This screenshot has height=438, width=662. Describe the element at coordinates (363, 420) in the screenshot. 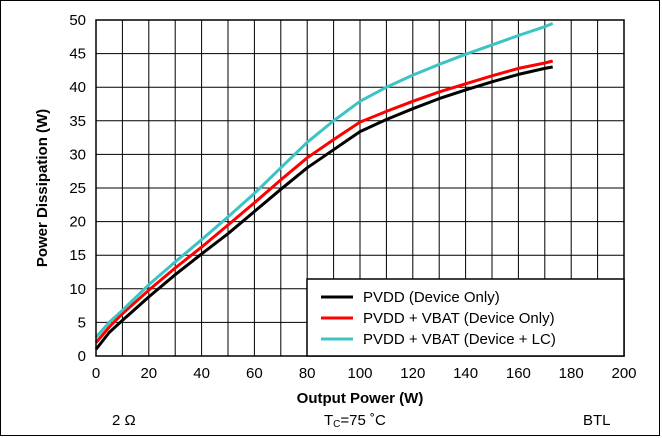

I see `temperature-value: =75 ˚C` at that location.